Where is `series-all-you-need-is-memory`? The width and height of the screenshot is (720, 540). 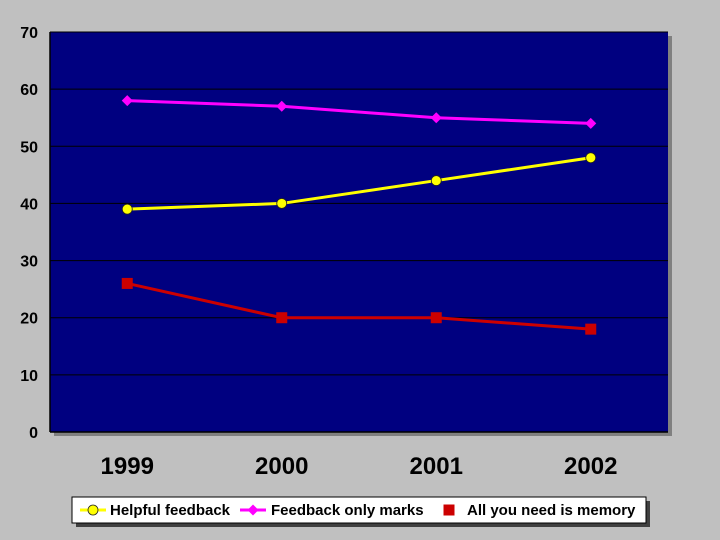
series-all-you-need-is-memory is located at coordinates (359, 306).